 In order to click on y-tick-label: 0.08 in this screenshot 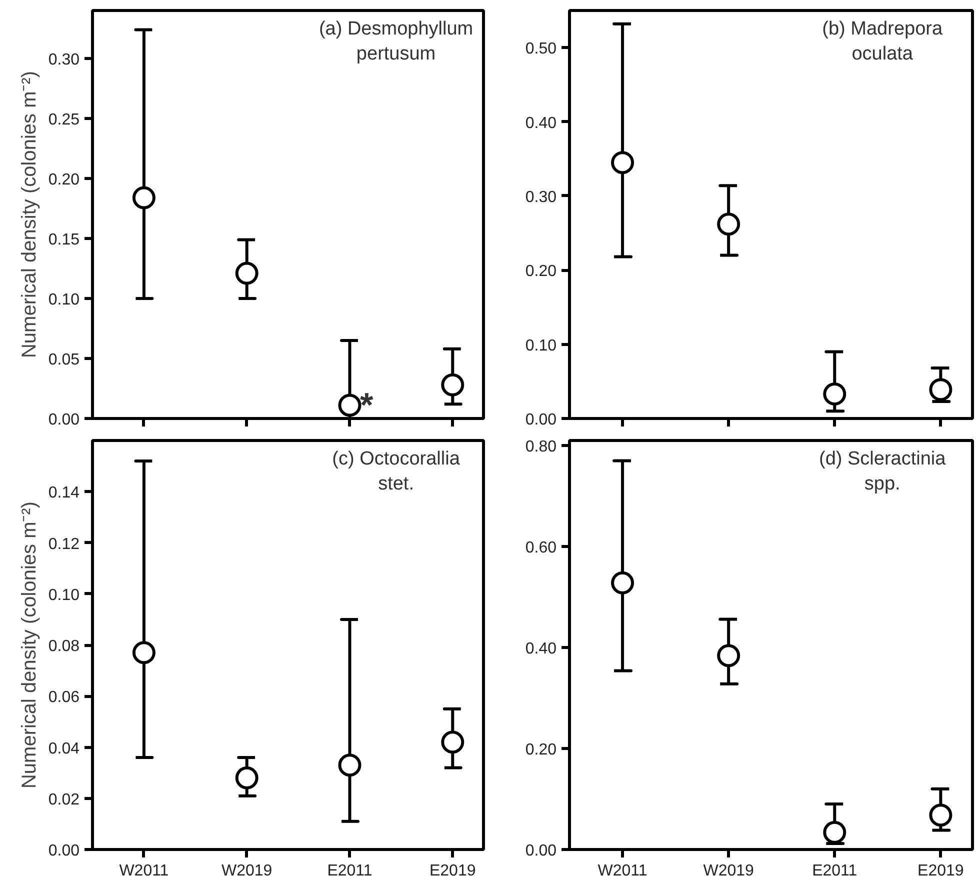, I will do `click(64, 646)`.